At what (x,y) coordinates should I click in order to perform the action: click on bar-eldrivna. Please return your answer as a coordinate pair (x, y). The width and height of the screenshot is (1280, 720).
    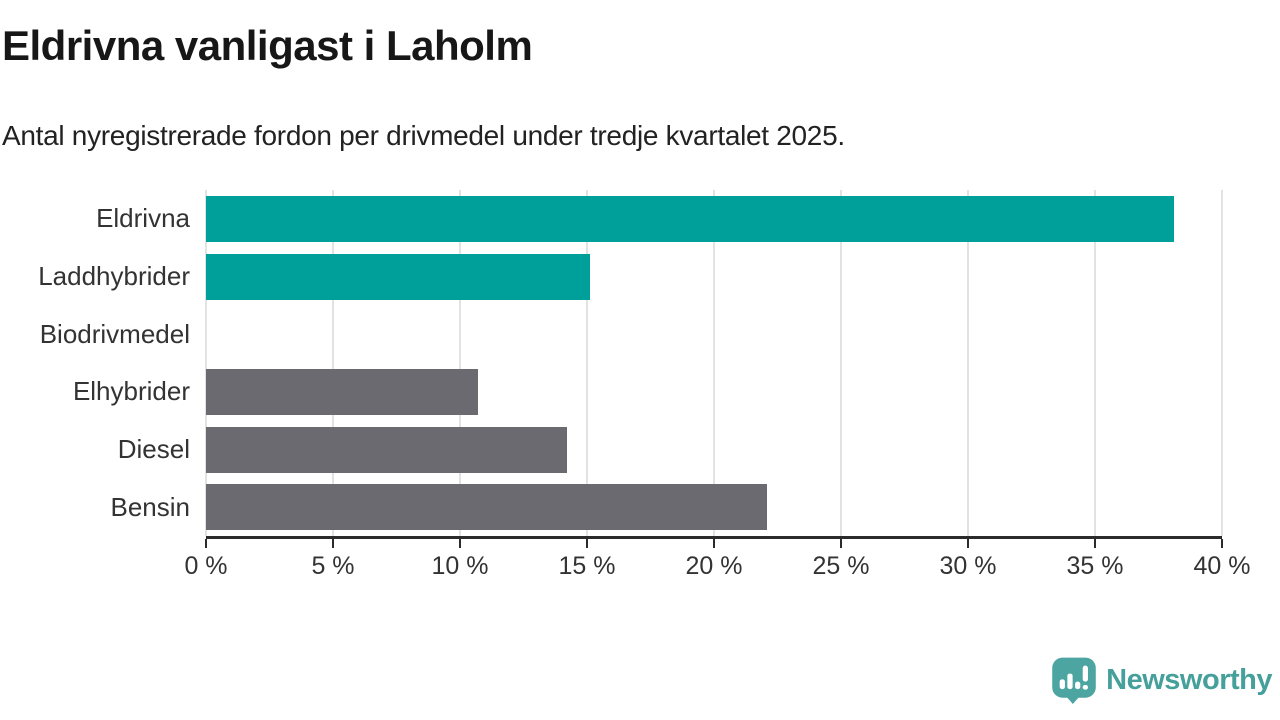
    Looking at the image, I should click on (690, 218).